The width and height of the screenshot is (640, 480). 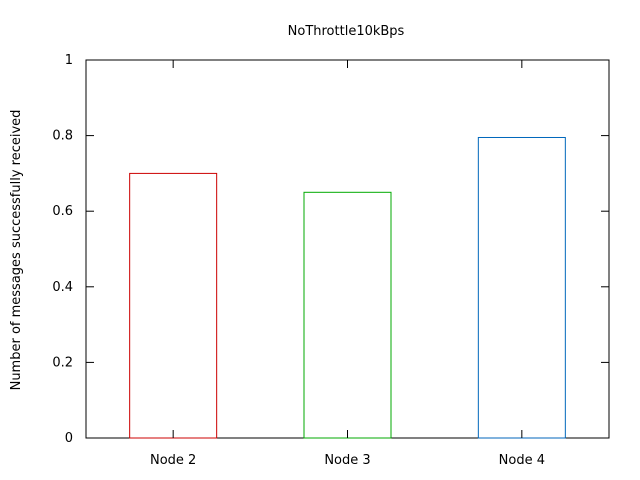 I want to click on y-tick-label: 0, so click(x=69, y=438).